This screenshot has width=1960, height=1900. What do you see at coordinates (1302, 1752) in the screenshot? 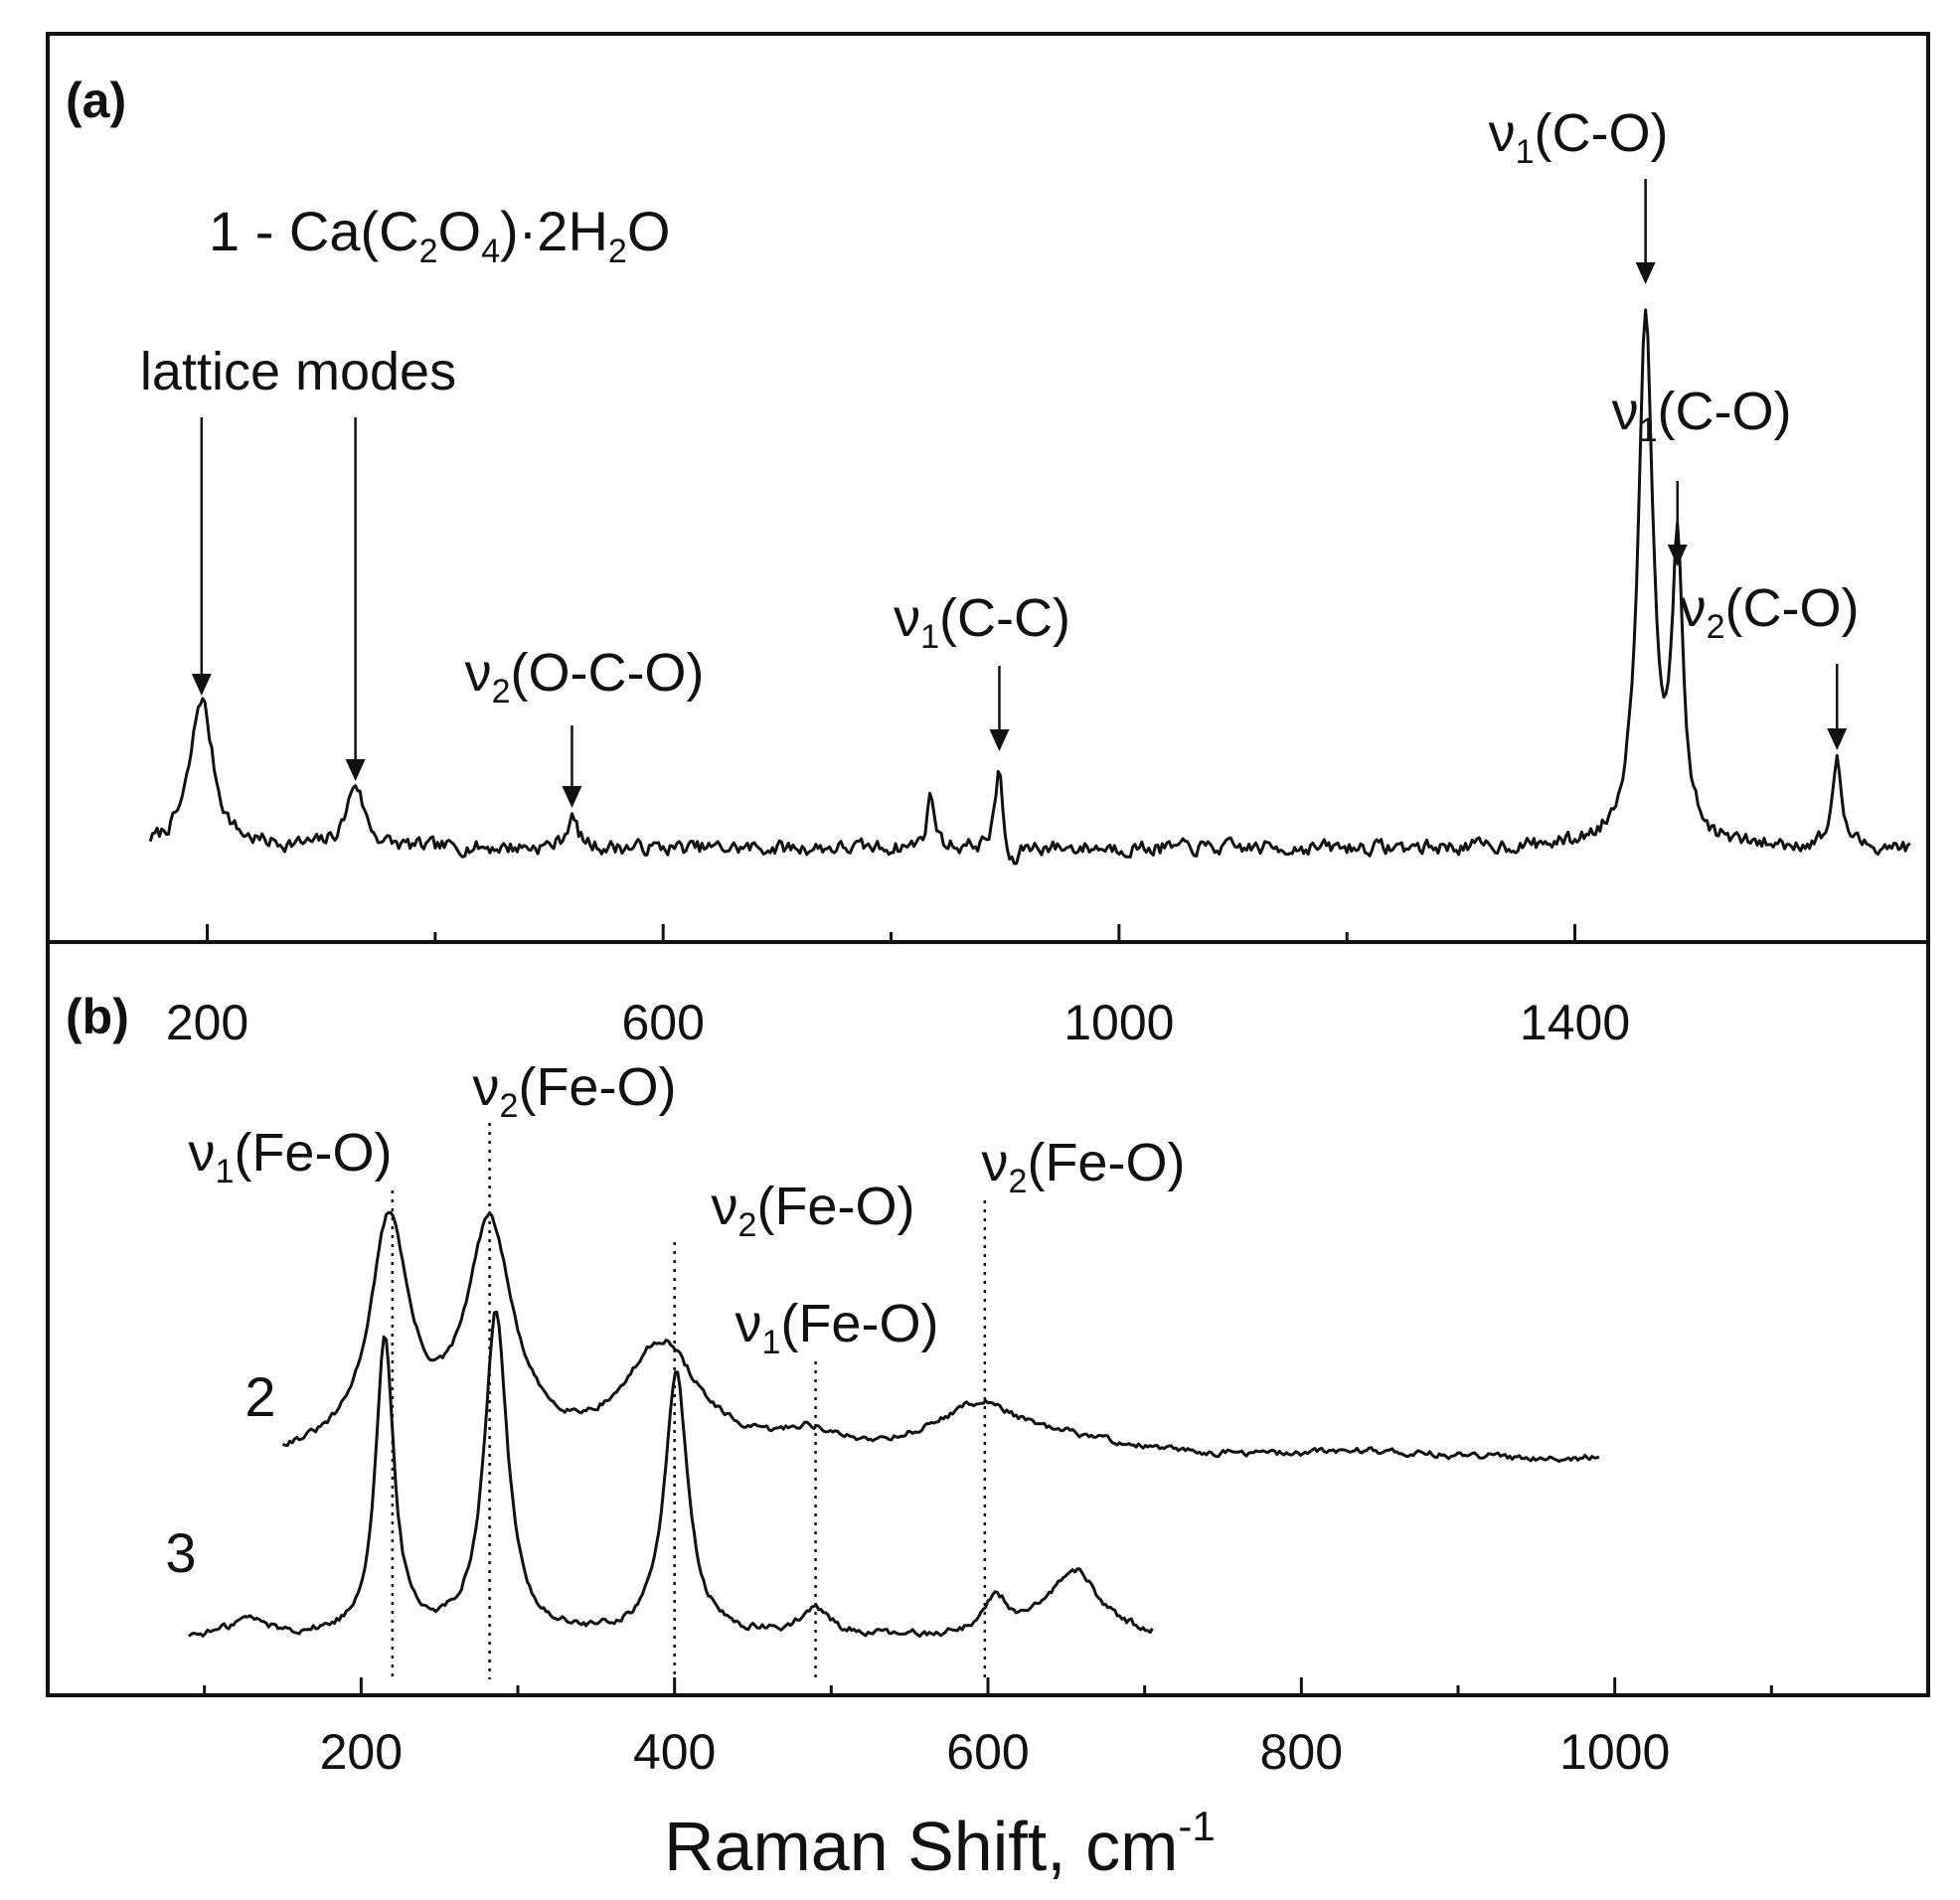
I see `panel-b-tick-label: 800` at bounding box center [1302, 1752].